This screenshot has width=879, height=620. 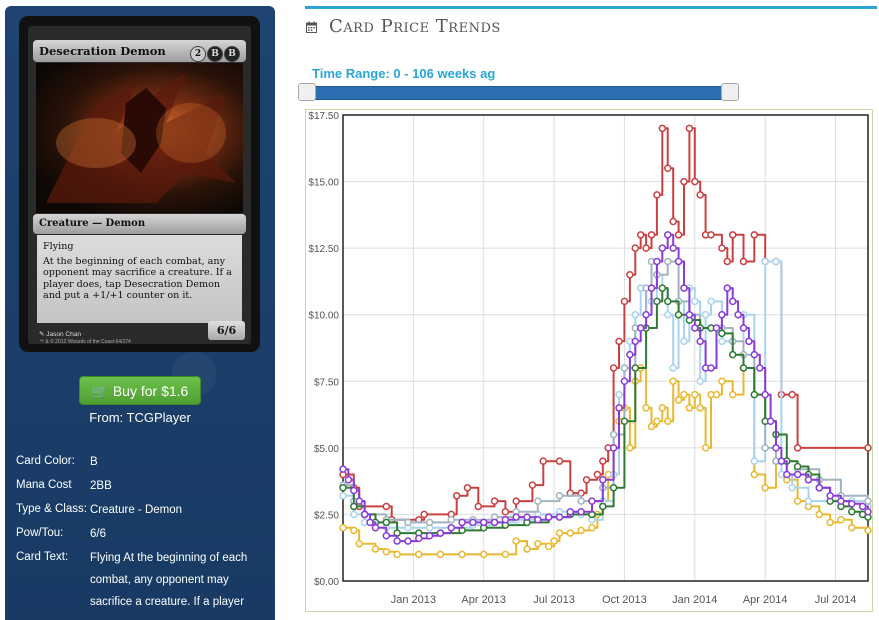 I want to click on slider-handle-end, so click(x=730, y=92).